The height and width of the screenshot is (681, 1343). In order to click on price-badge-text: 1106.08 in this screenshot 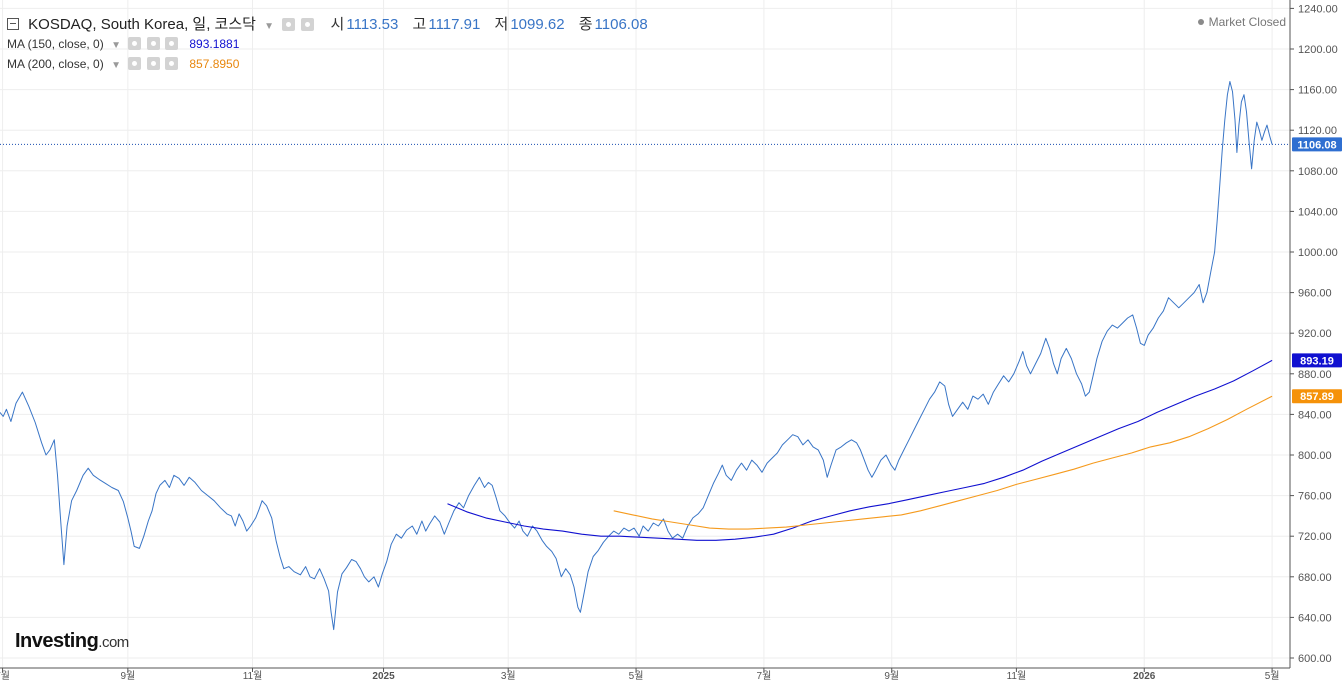, I will do `click(1316, 145)`.